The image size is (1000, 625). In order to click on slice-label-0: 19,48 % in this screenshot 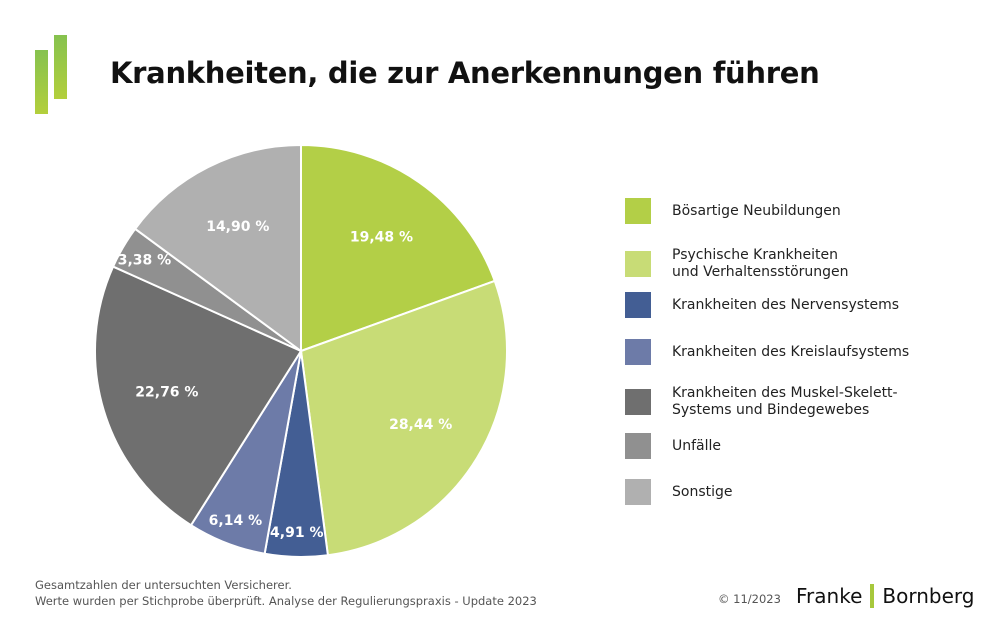, I will do `click(381, 237)`.